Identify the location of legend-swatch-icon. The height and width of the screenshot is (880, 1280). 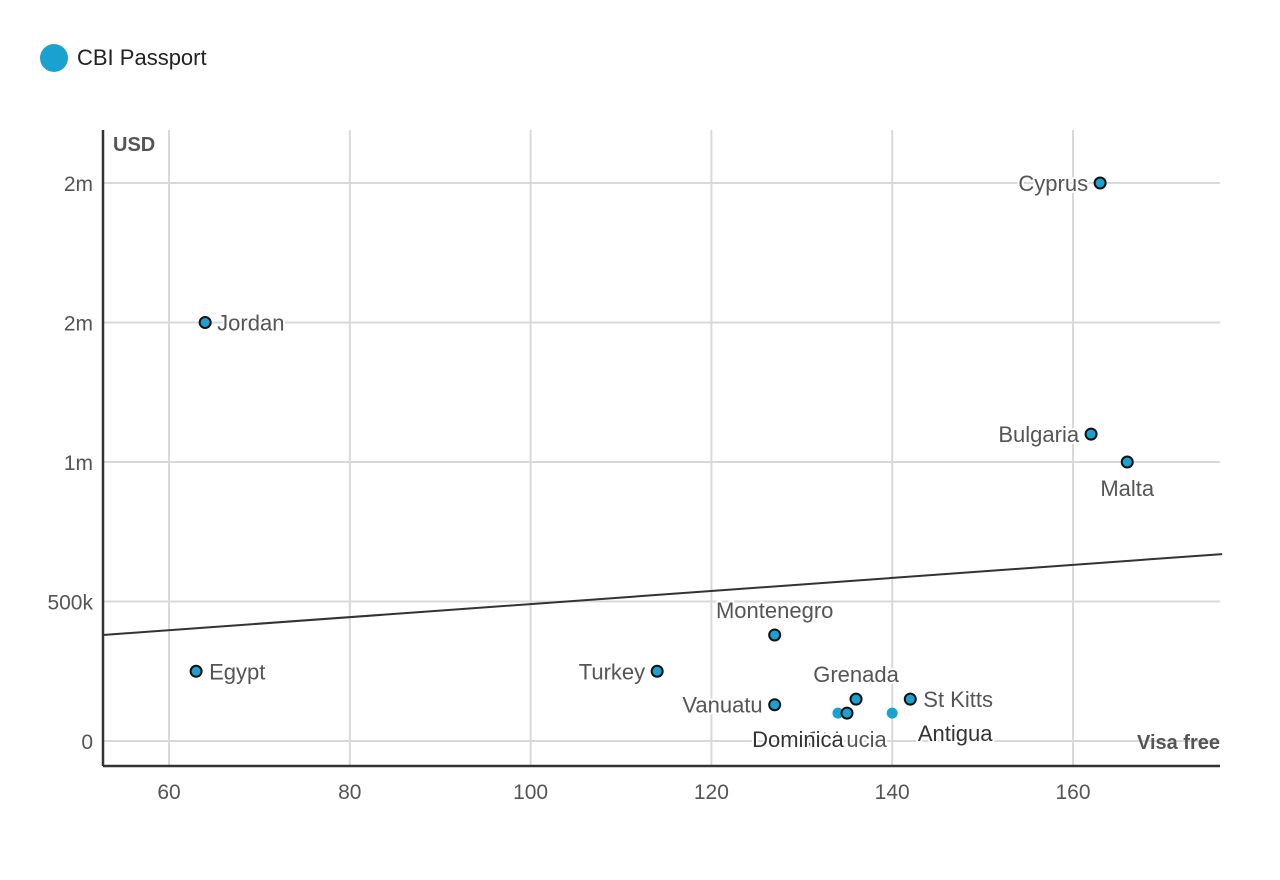
(54, 58).